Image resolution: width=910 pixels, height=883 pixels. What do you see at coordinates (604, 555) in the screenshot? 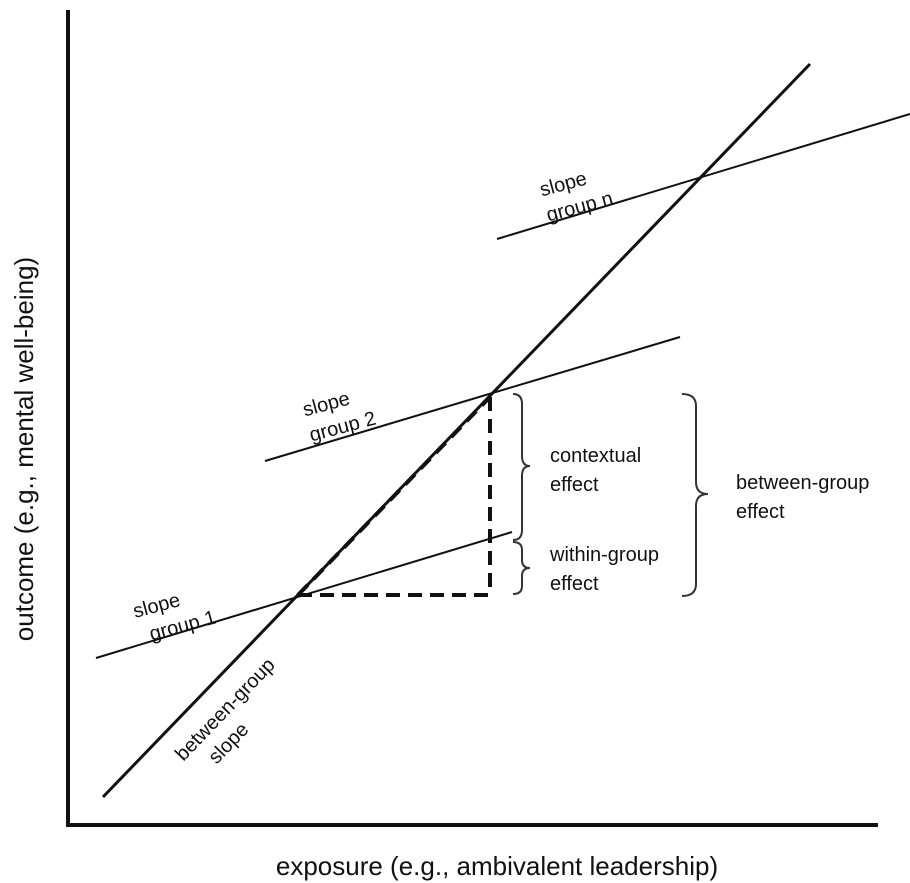
I see `within-group-effect-label-line1: within-group` at bounding box center [604, 555].